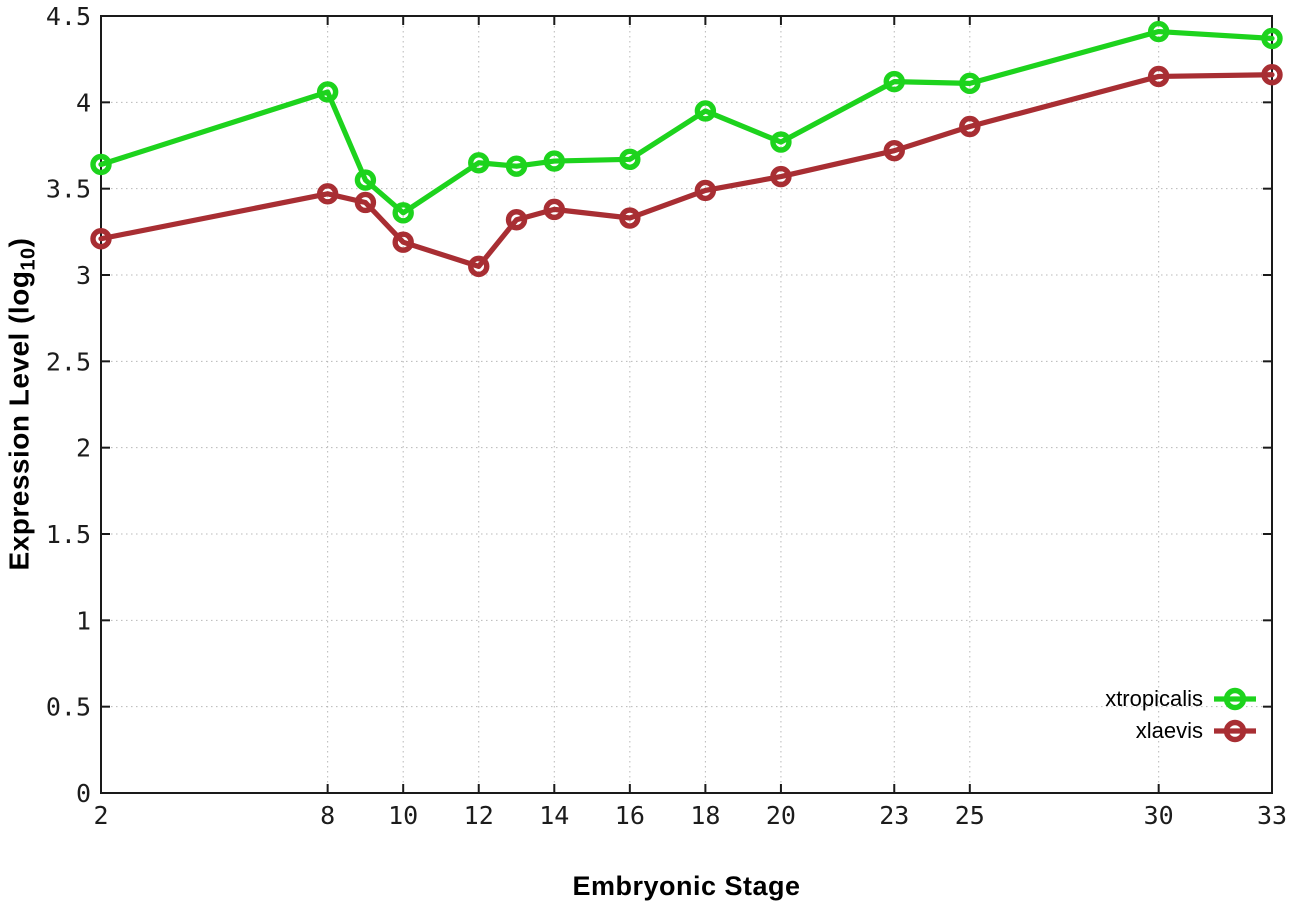 The height and width of the screenshot is (907, 1296). I want to click on y-axis-title-subscript: 10, so click(28, 259).